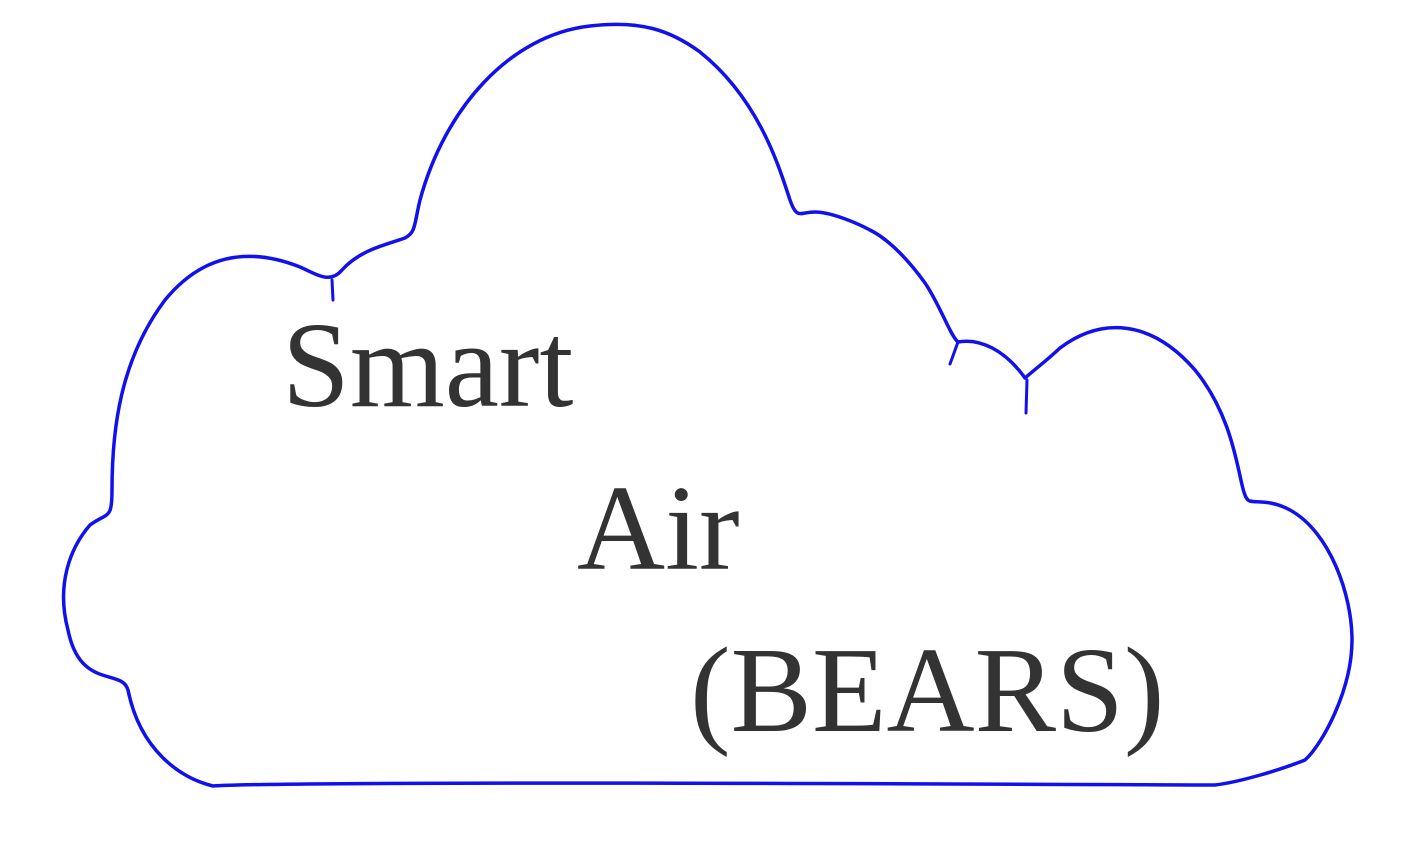 This screenshot has width=1418, height=843. I want to click on cloud-text-line-3: (BEARS), so click(927, 690).